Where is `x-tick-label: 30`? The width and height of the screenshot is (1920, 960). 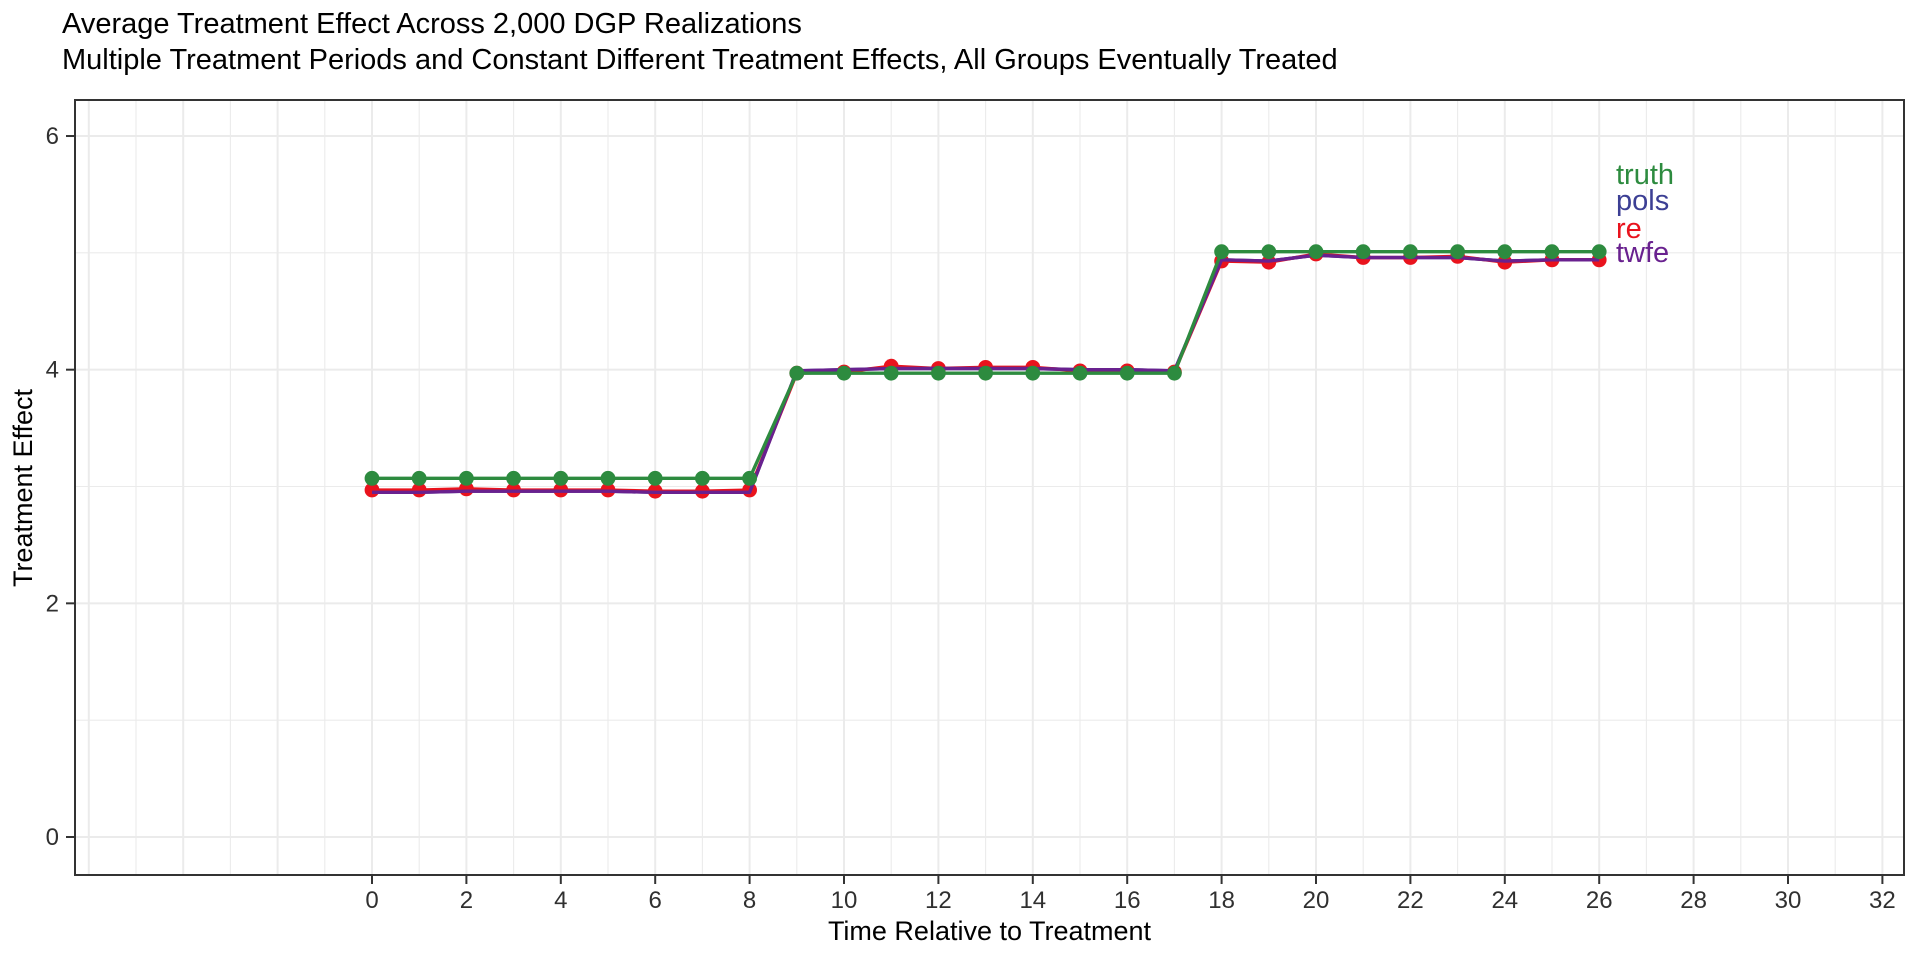 x-tick-label: 30 is located at coordinates (1788, 900).